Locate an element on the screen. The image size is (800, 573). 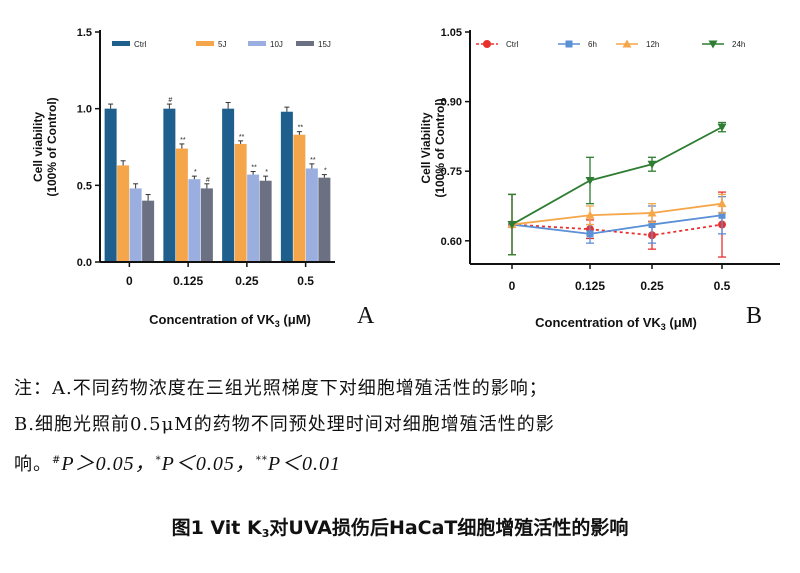
a-y-tick-label-1.0: 1.0 is located at coordinates (84, 110).